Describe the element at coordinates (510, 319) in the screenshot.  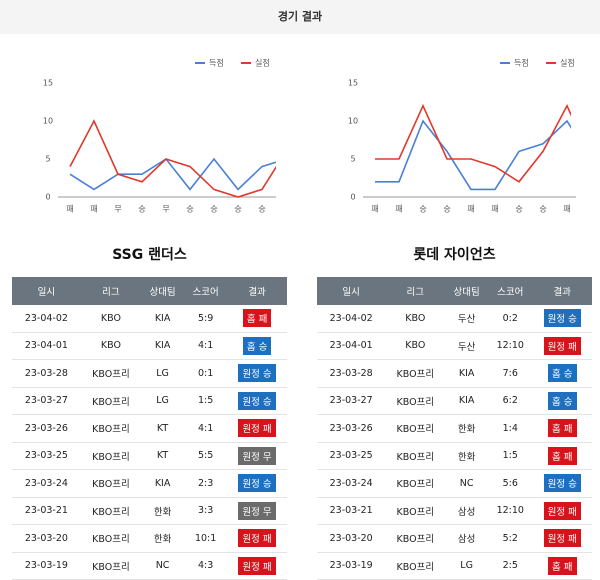
I see `table-cell: 0:2` at that location.